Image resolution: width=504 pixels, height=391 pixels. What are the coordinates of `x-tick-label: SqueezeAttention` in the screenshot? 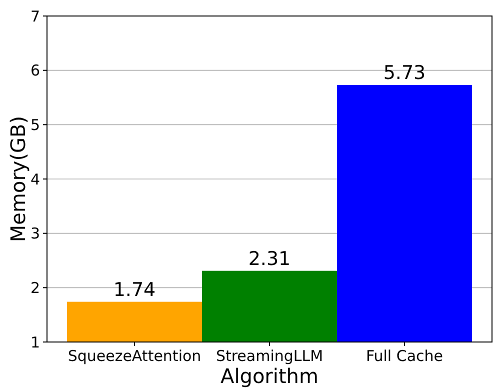 It's located at (135, 356).